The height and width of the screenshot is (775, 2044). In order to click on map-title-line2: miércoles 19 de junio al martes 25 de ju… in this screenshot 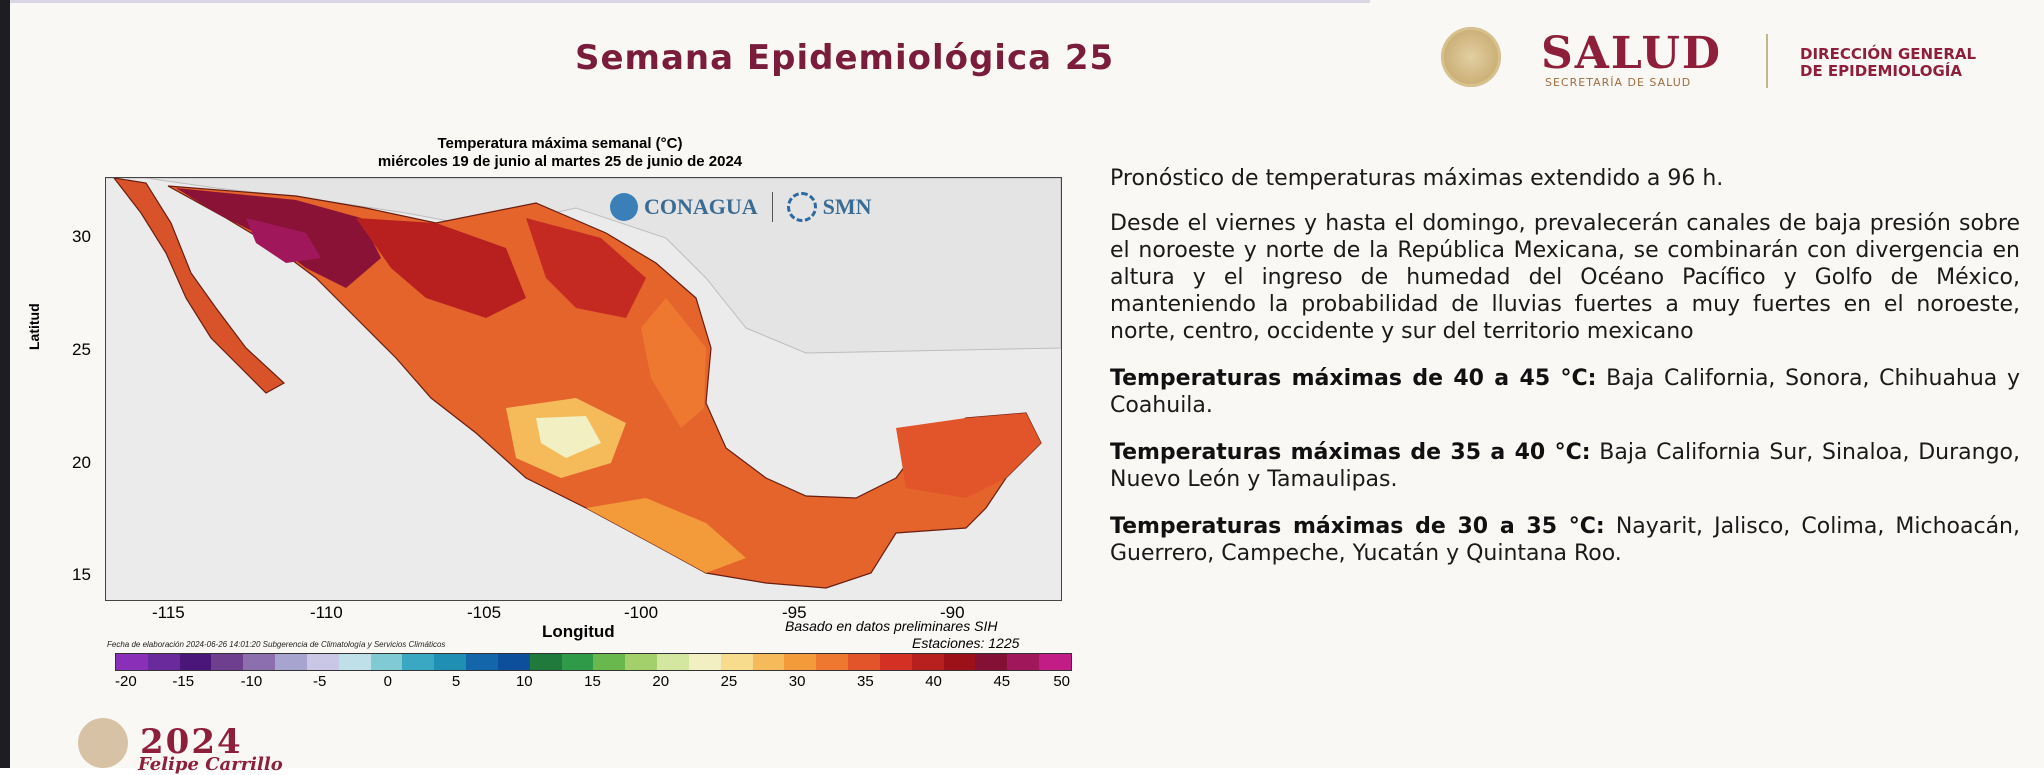, I will do `click(560, 161)`.